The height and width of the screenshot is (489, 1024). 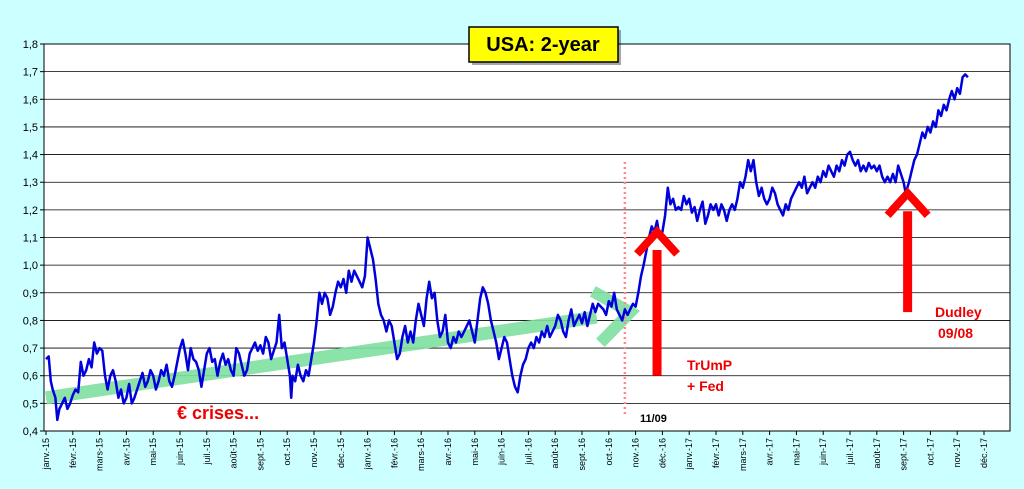 What do you see at coordinates (46, 454) in the screenshot?
I see `x-tick-label: janv.-15` at bounding box center [46, 454].